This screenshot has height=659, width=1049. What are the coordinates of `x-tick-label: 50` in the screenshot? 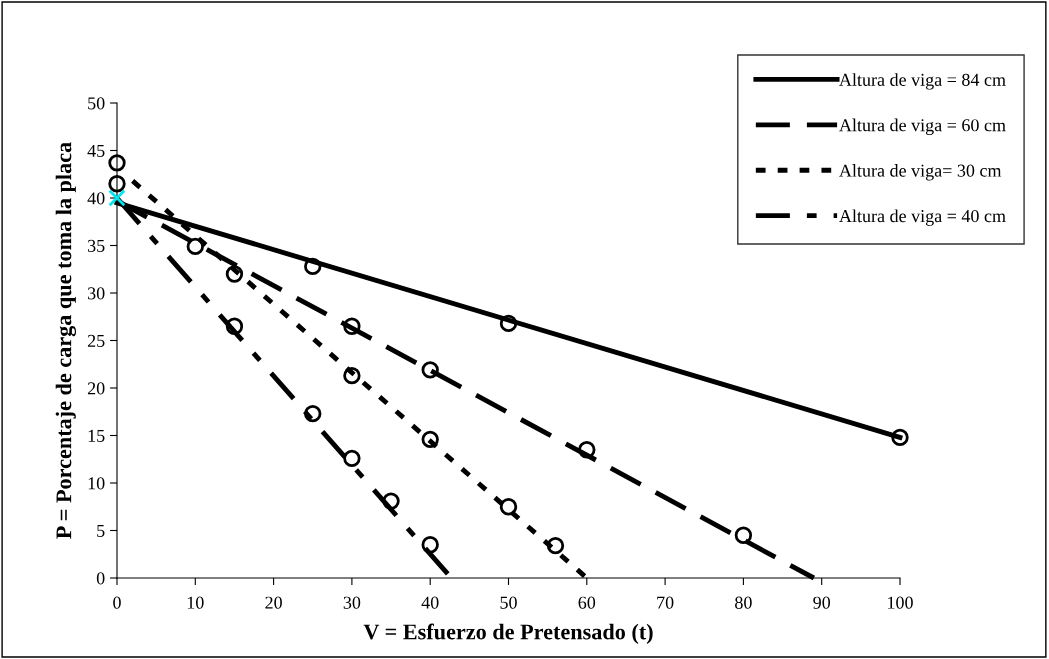 It's located at (508, 602).